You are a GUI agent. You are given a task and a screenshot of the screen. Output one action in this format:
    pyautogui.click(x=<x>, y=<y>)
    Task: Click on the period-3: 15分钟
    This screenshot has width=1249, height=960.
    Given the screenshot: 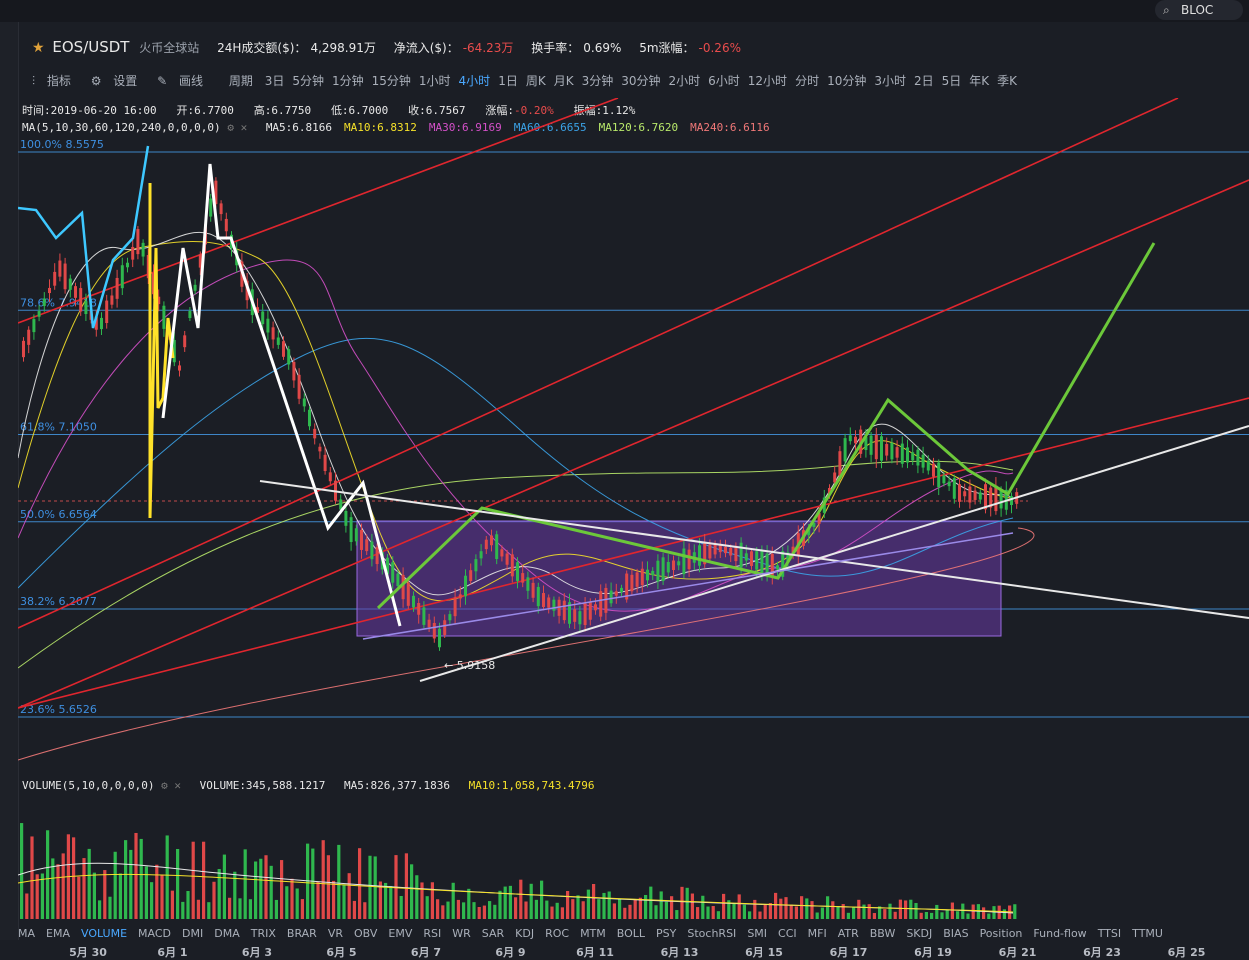 What is the action you would take?
    pyautogui.click(x=391, y=81)
    